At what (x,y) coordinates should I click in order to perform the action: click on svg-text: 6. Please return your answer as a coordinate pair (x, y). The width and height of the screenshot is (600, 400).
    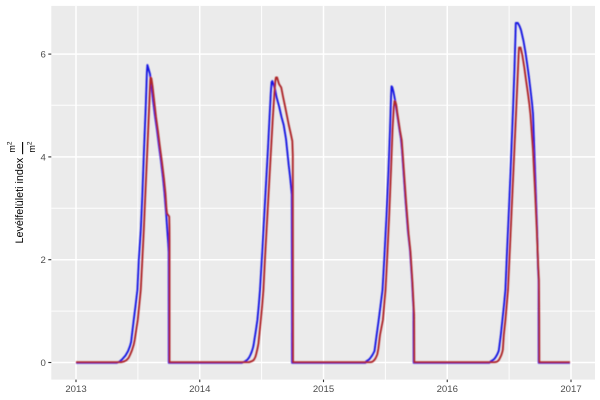
    Looking at the image, I should click on (43, 55).